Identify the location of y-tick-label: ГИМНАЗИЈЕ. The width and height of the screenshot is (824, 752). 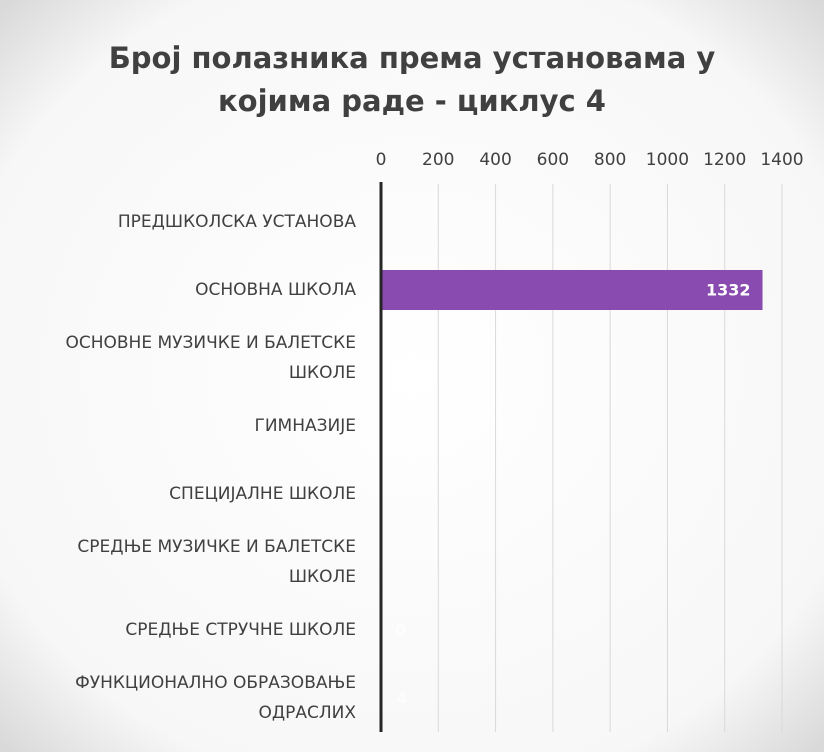
(305, 426).